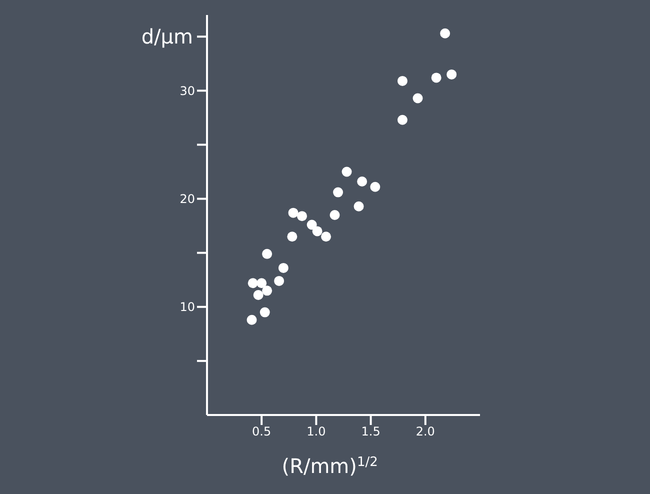 The image size is (650, 494). What do you see at coordinates (425, 431) in the screenshot?
I see `x-tick-label: 2.0` at bounding box center [425, 431].